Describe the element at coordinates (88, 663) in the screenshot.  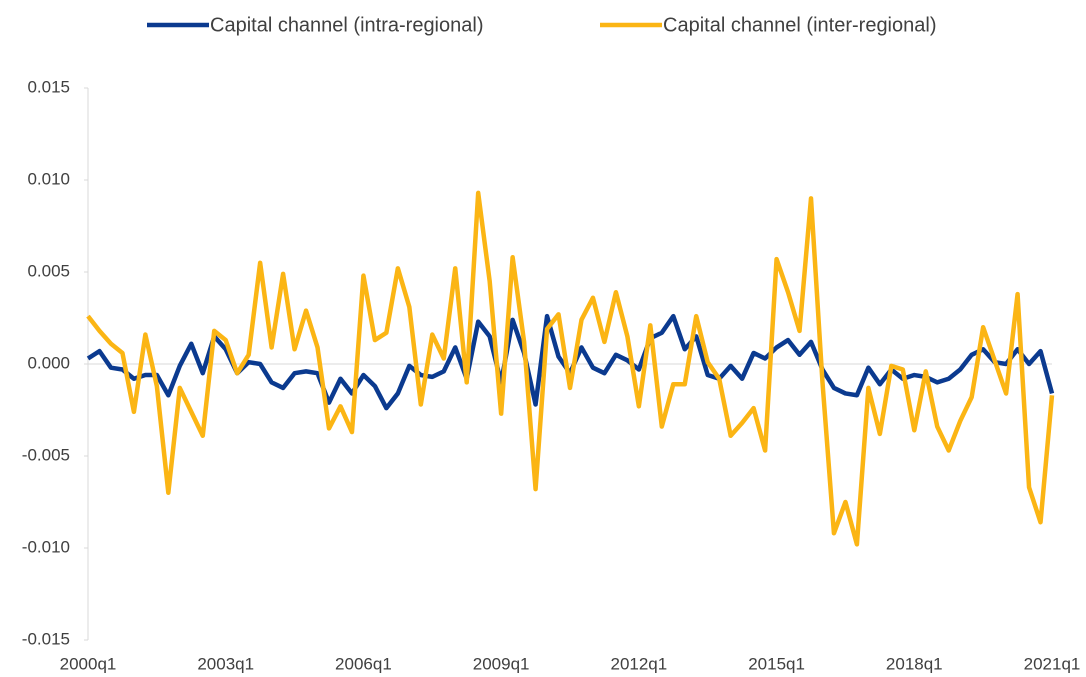
I see `x-tick-label: 2000q1` at that location.